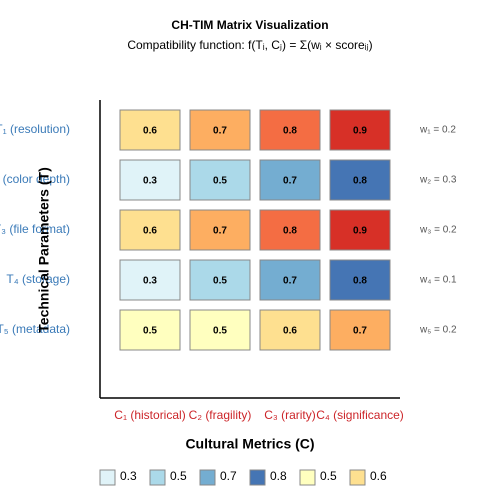 The height and width of the screenshot is (500, 500). What do you see at coordinates (290, 415) in the screenshot?
I see `x-tick-label: C₃ (rarity)` at bounding box center [290, 415].